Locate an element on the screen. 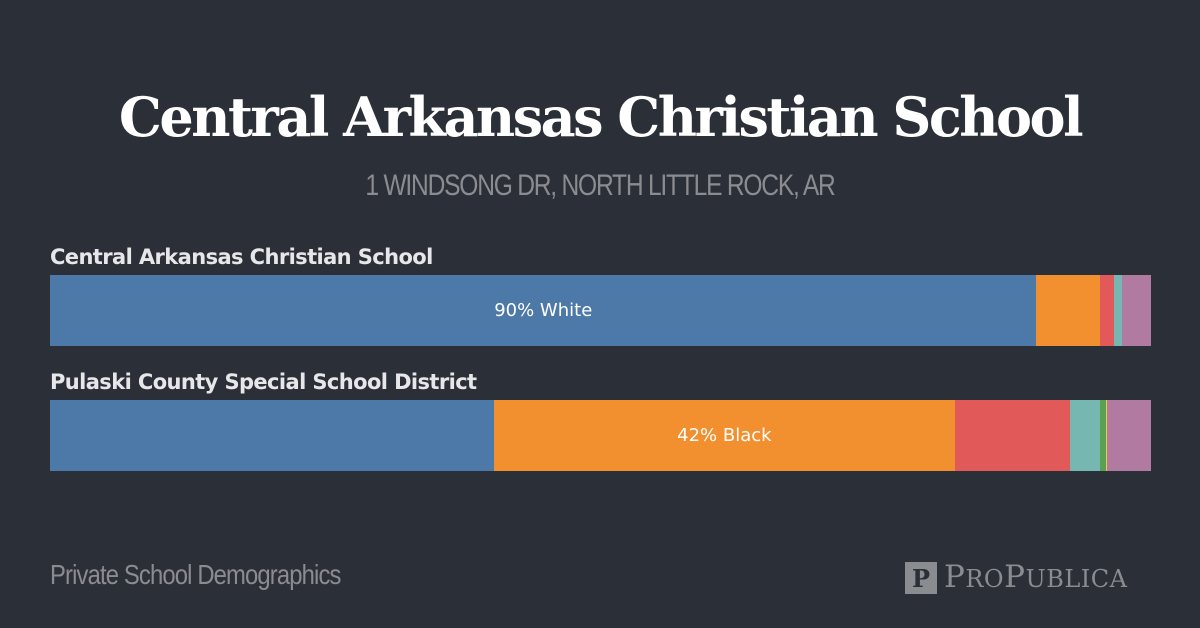 This screenshot has height=628, width=1200. row-label-district: Pulaski County Special School District is located at coordinates (263, 382).